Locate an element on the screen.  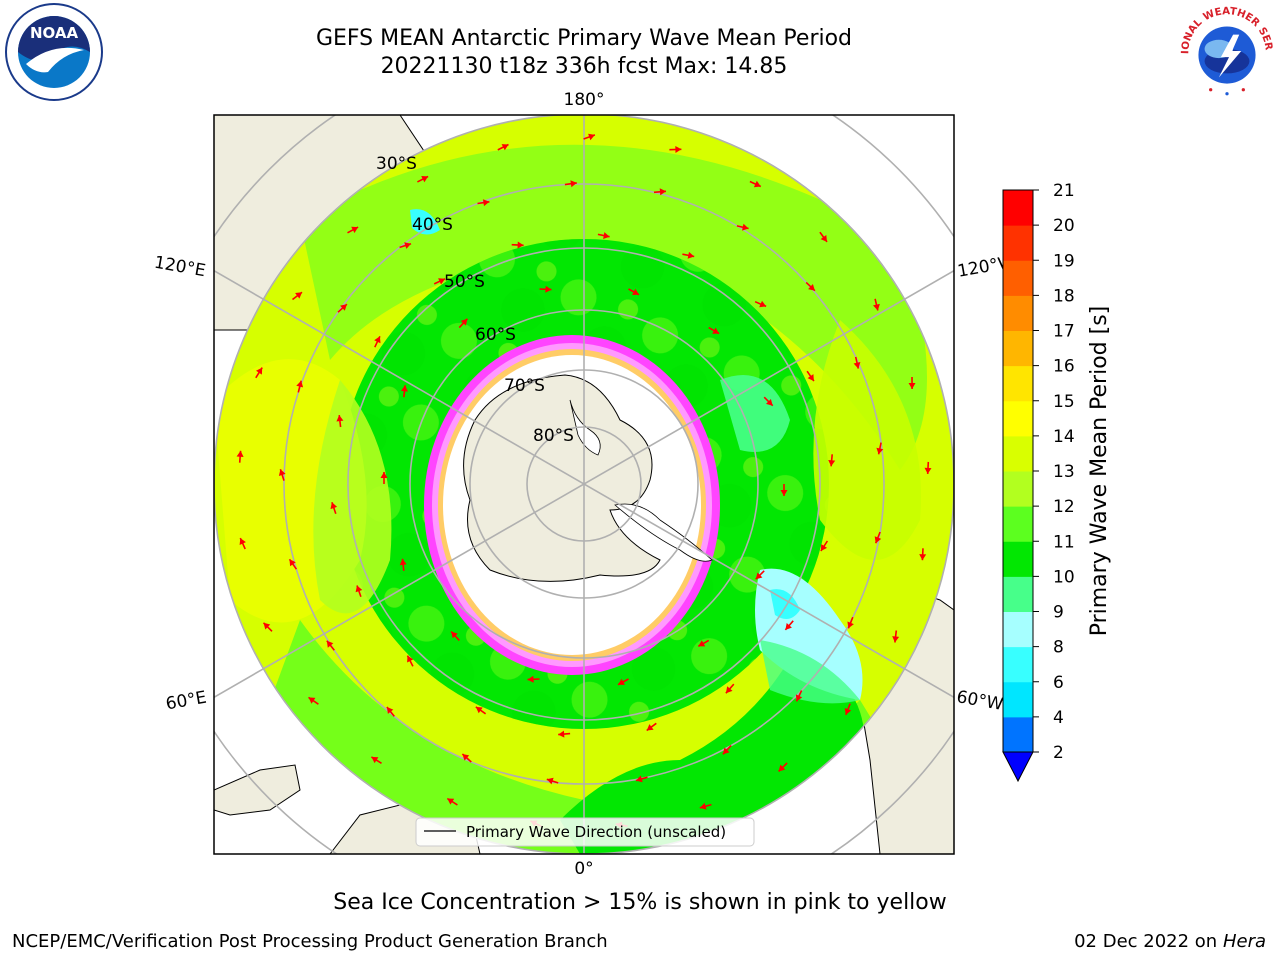
colorbar-tick-label: 20 is located at coordinates (1064, 226).